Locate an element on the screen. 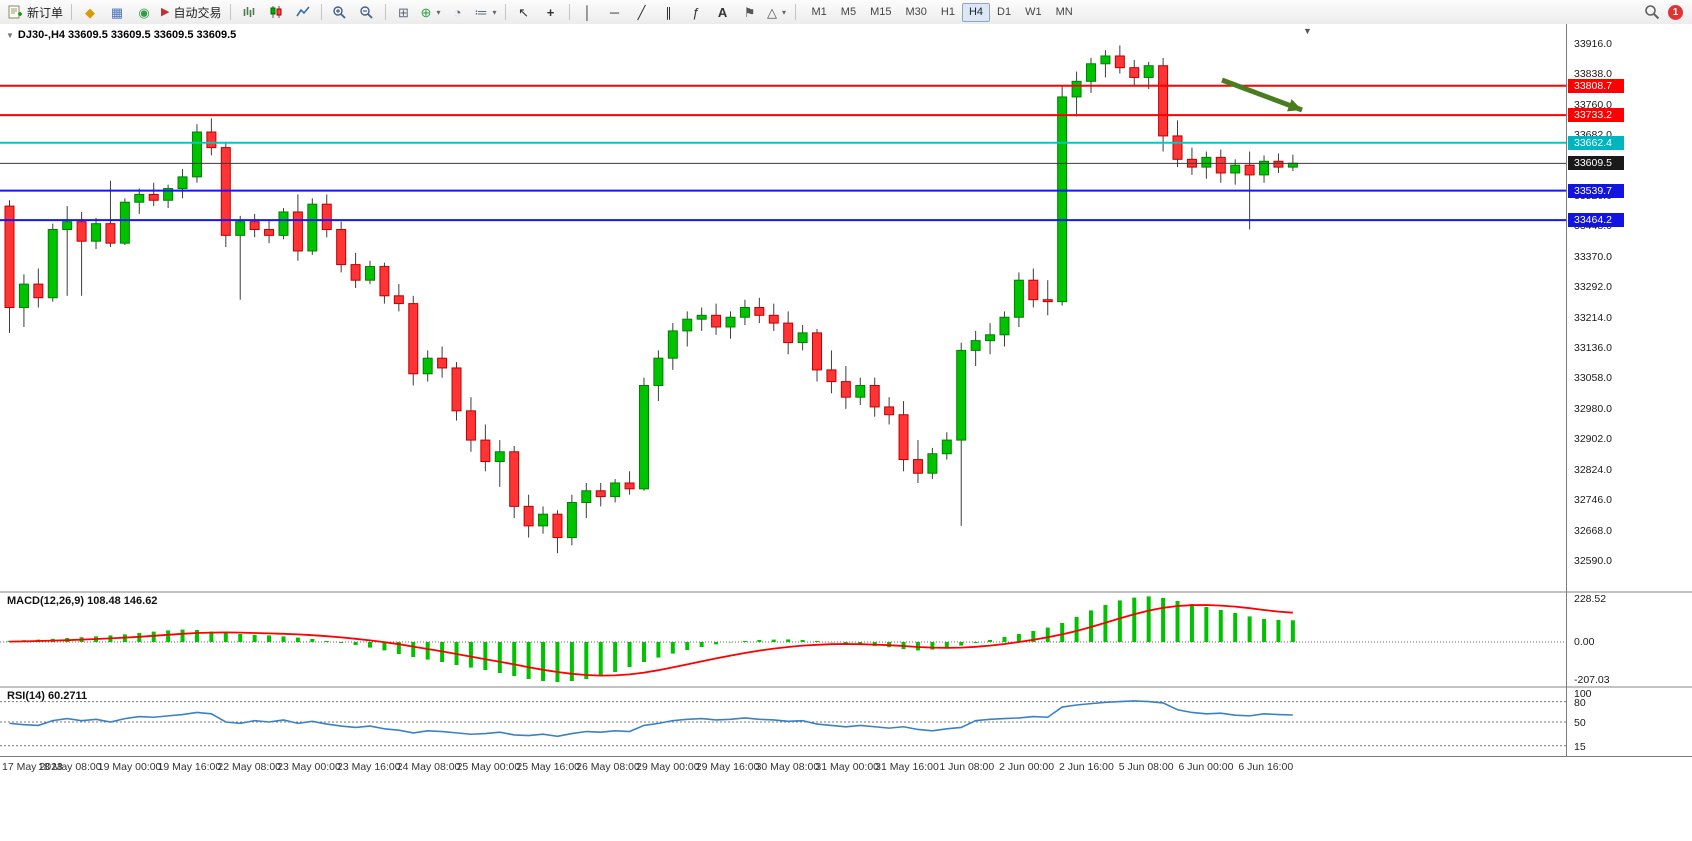 The height and width of the screenshot is (841, 1692). trend-arrow-head is located at coordinates (1294, 105).